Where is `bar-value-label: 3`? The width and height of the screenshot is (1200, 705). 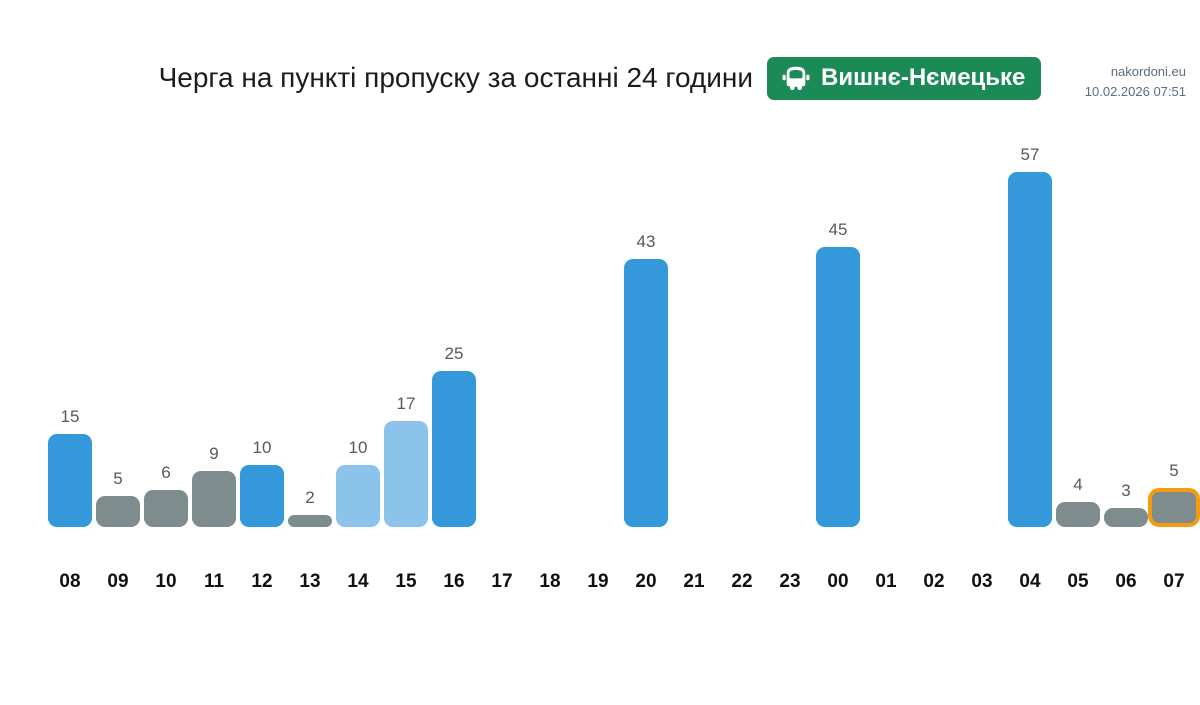
bar-value-label: 3 is located at coordinates (1126, 490).